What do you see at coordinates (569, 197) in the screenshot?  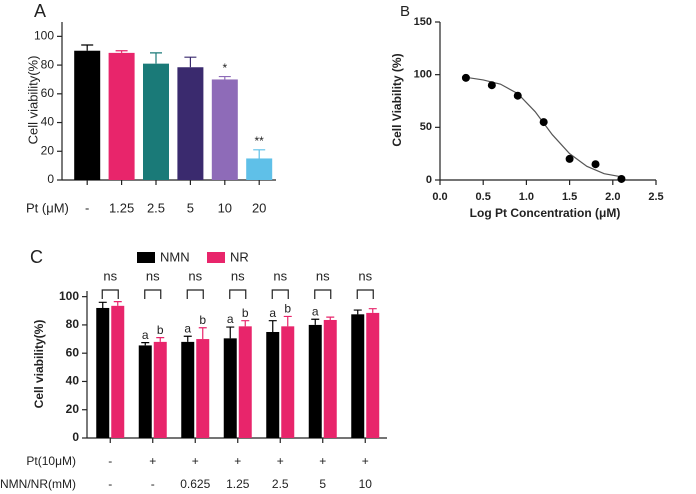 I see `x-tick-label: 1.5` at bounding box center [569, 197].